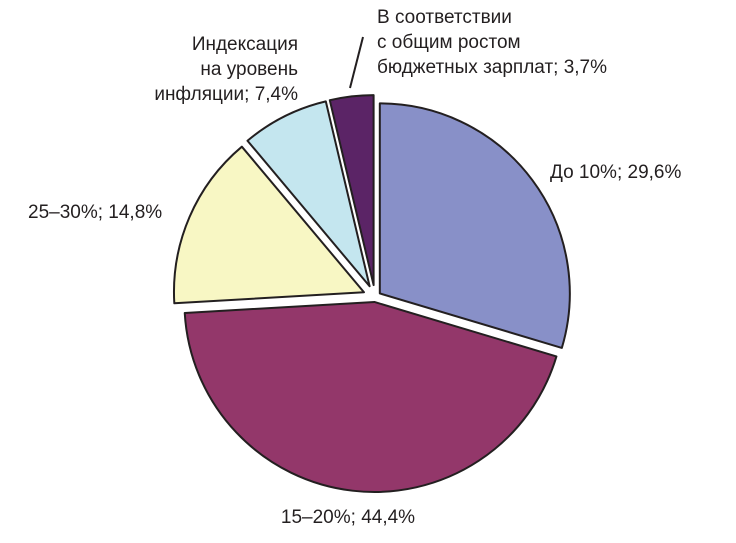 This screenshot has width=736, height=543. I want to click on leader-line, so click(356, 62).